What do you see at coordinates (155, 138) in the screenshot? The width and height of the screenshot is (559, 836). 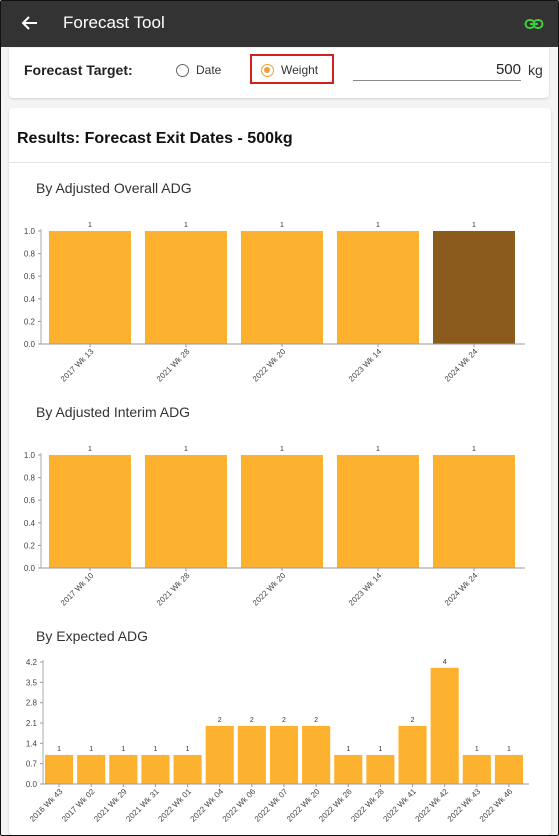 I see `results-title: Results: Forecast Exit Dates - 500kg` at bounding box center [155, 138].